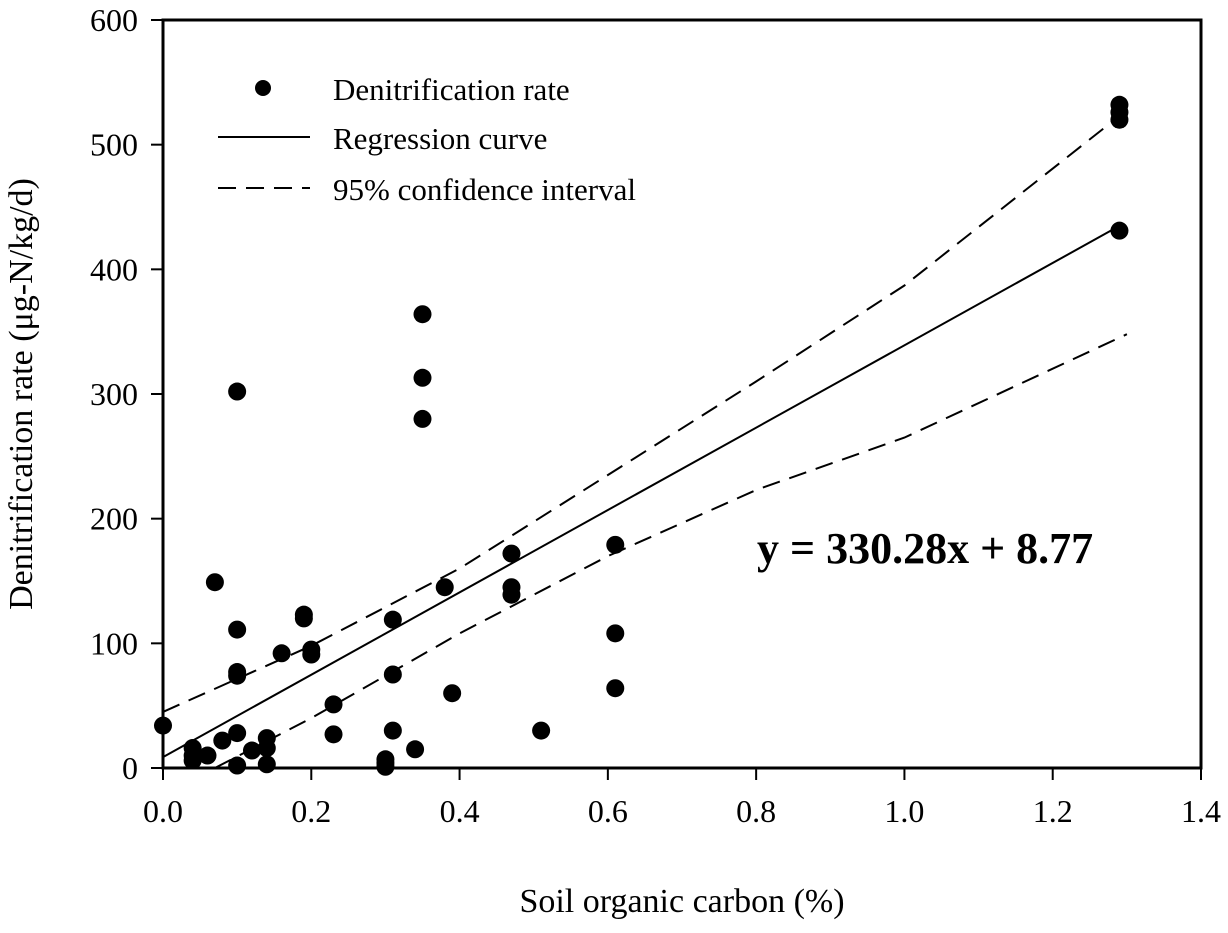 The height and width of the screenshot is (933, 1228). Describe the element at coordinates (114, 269) in the screenshot. I see `y-tick-label: 400` at that location.